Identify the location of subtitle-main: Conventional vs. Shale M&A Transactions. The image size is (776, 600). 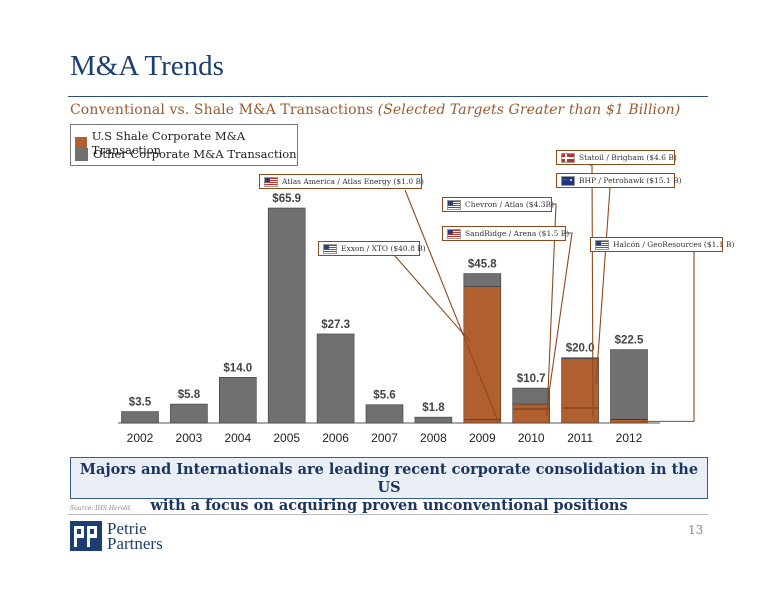
(224, 110).